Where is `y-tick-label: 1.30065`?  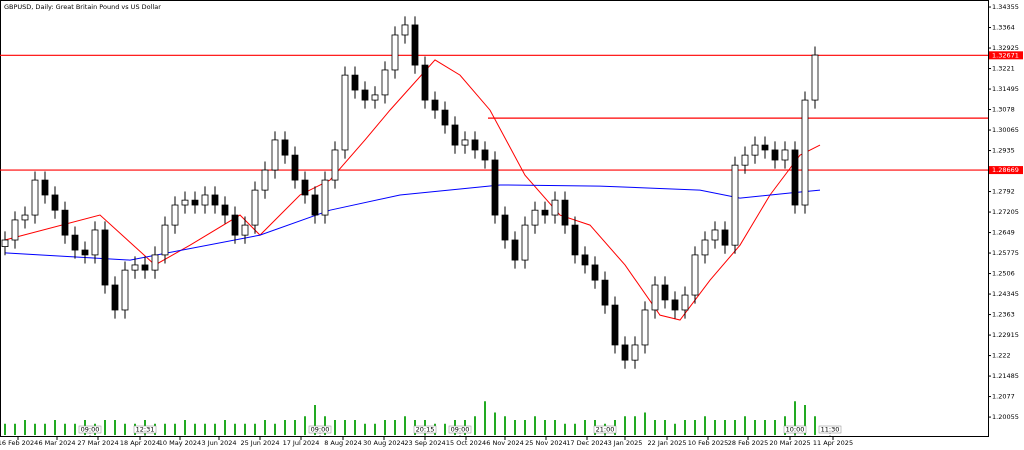
y-tick-label: 1.30065 is located at coordinates (1005, 130).